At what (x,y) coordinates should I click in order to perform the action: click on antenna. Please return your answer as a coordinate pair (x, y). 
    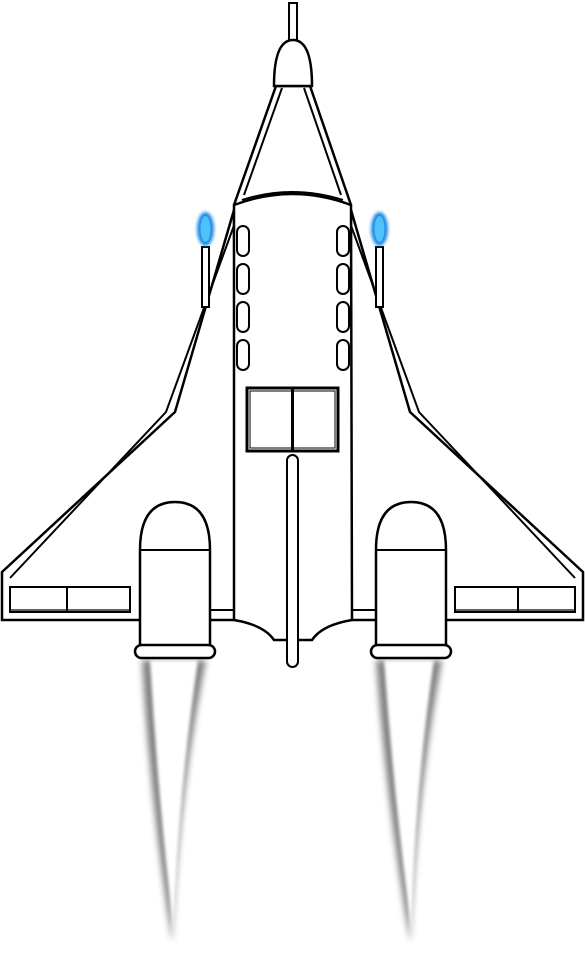
    Looking at the image, I should click on (293, 24).